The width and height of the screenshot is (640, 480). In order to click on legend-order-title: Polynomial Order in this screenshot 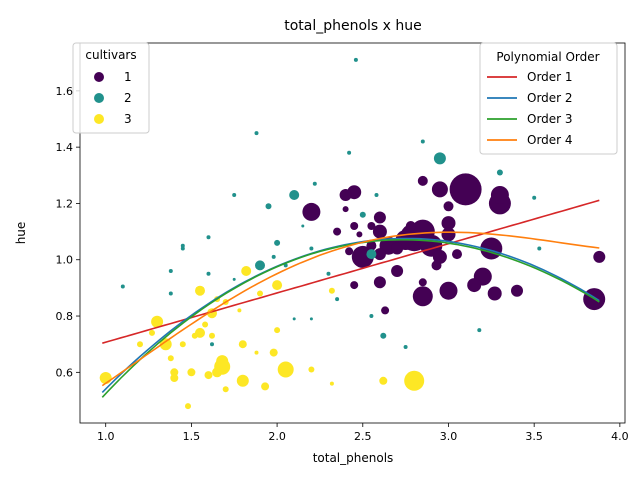, I will do `click(547, 57)`.